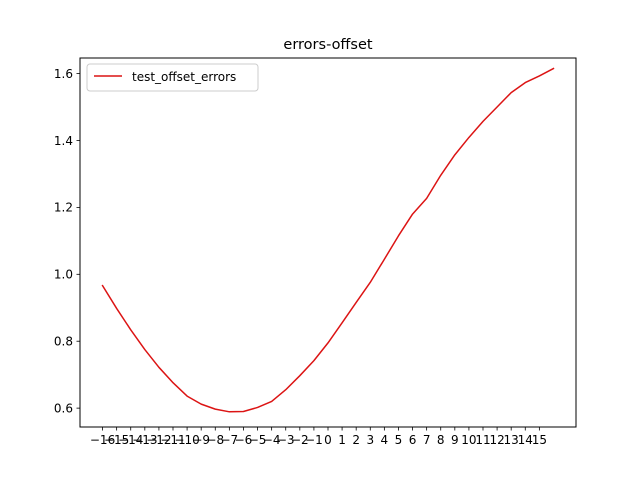  I want to click on x-tick-label: −16, so click(102, 440).